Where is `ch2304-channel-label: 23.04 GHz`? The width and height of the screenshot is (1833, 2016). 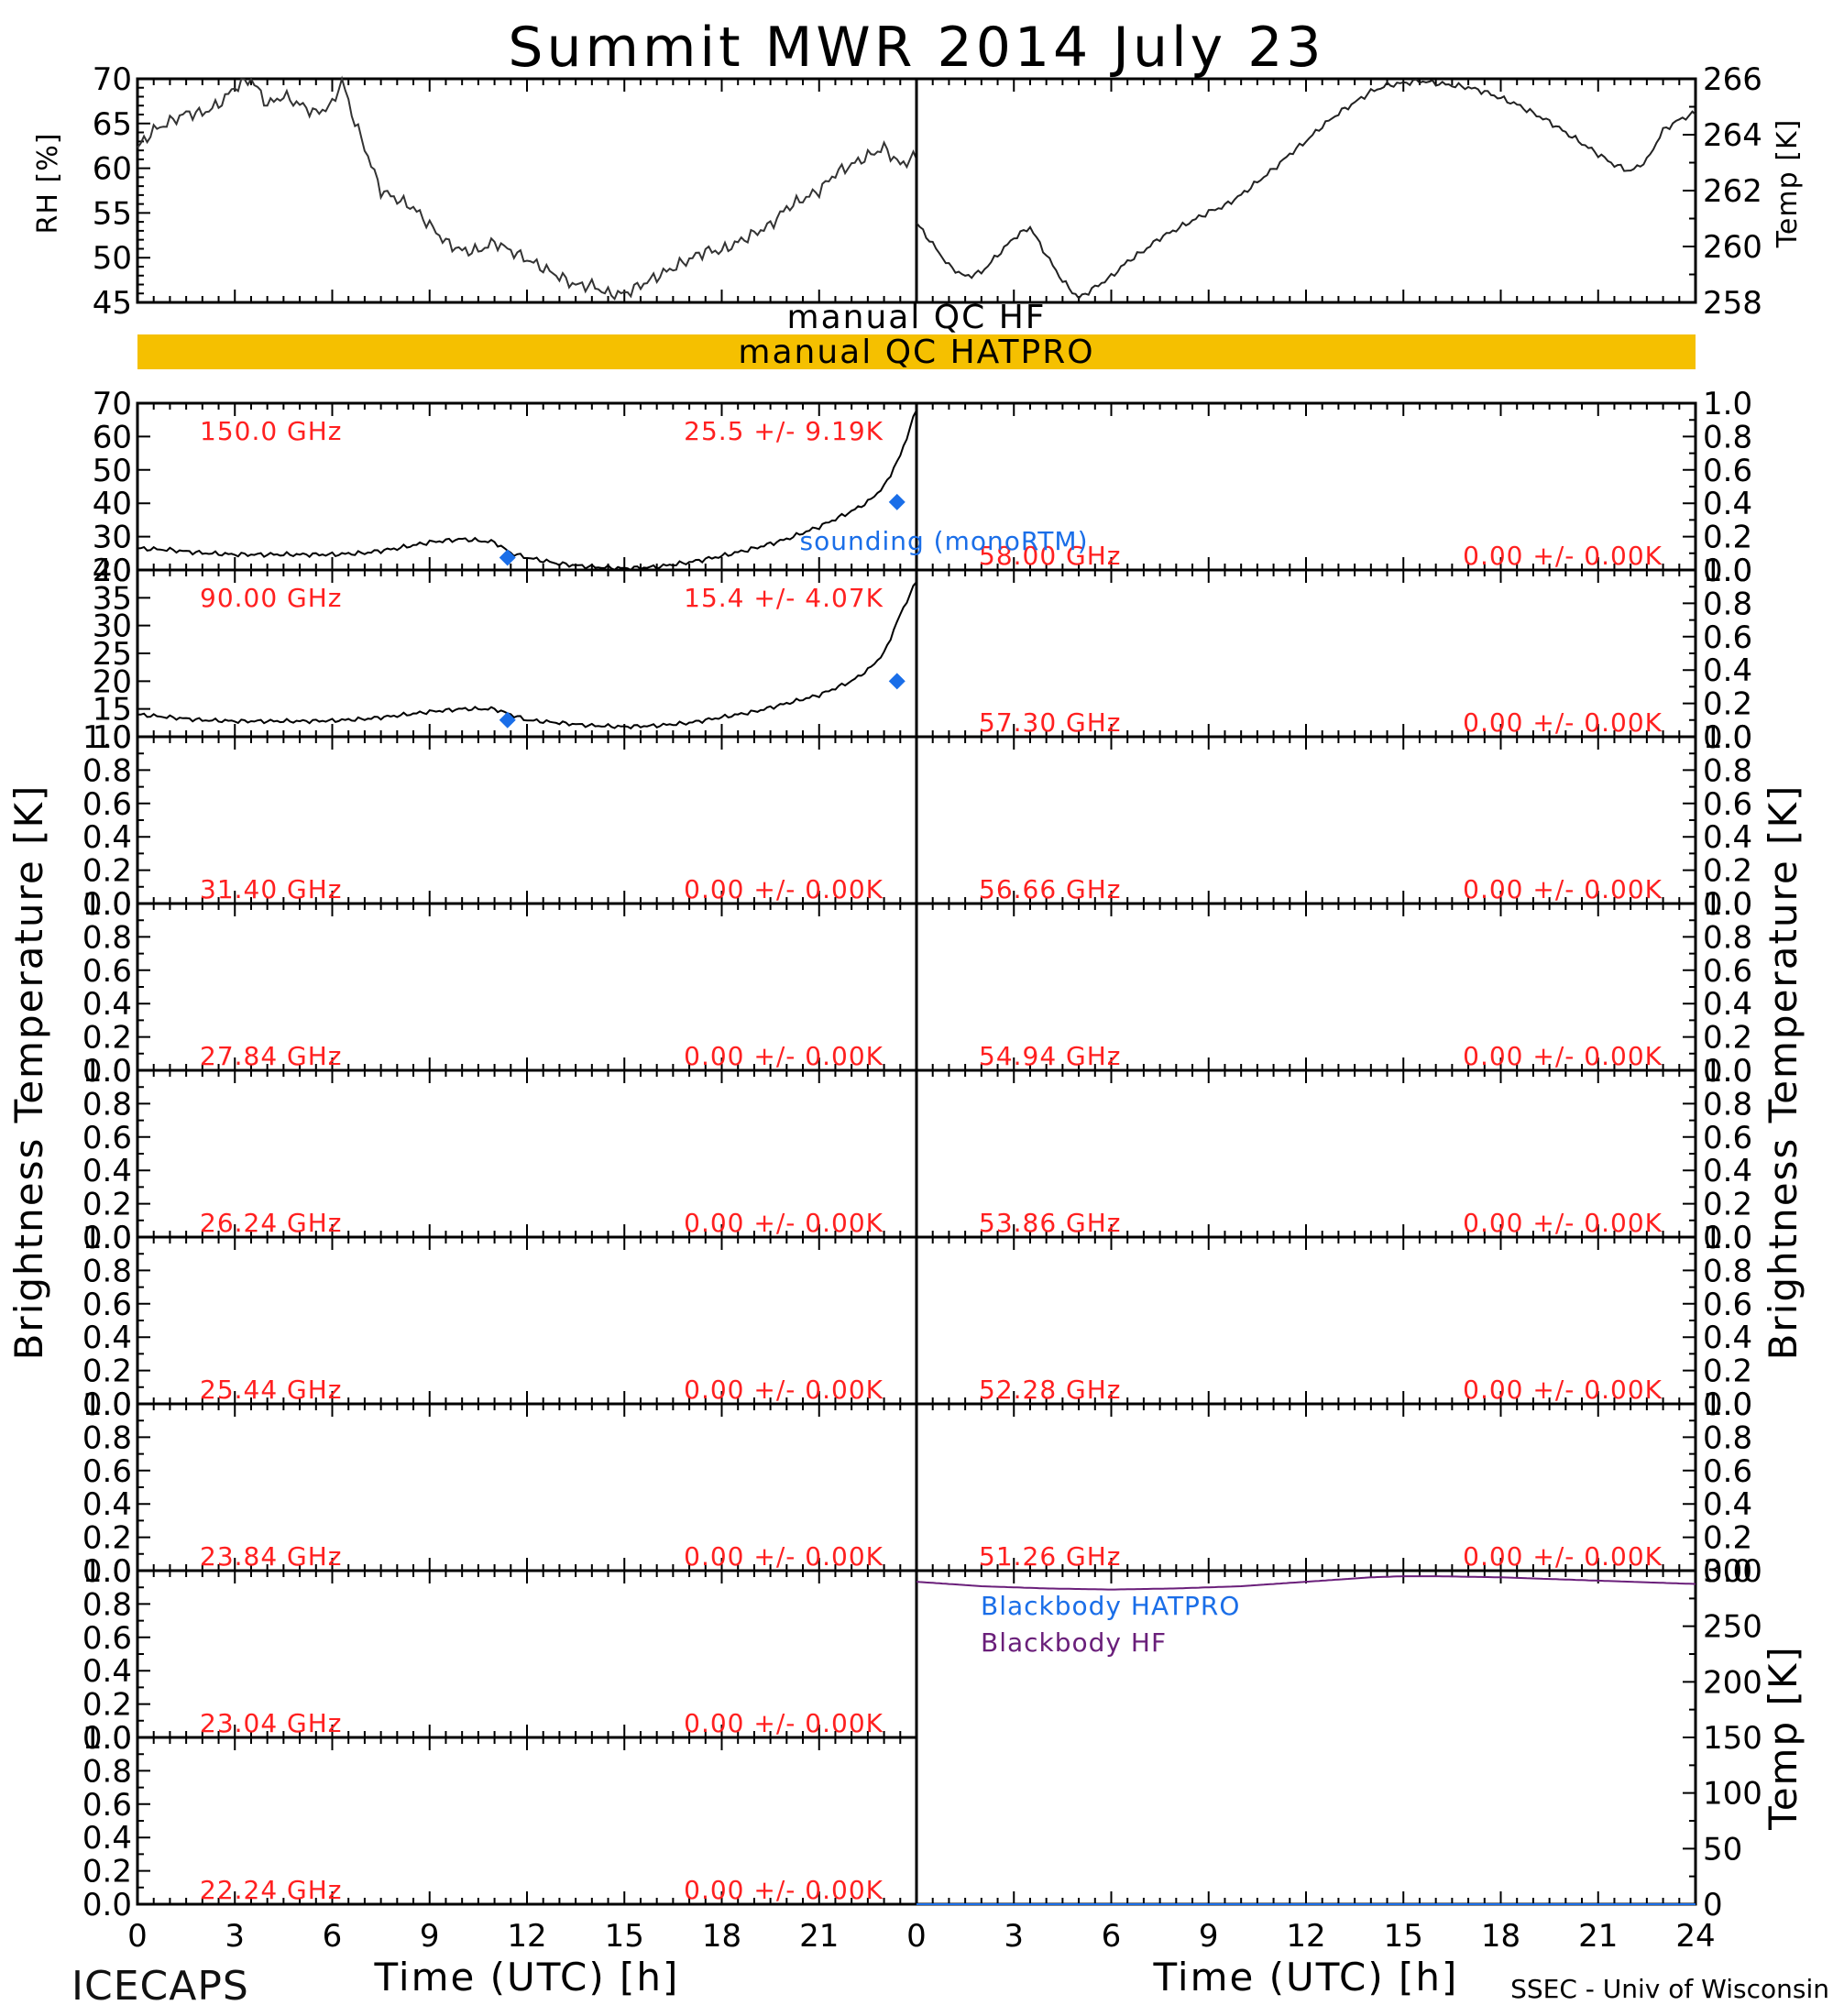 ch2304-channel-label: 23.04 GHz is located at coordinates (271, 1723).